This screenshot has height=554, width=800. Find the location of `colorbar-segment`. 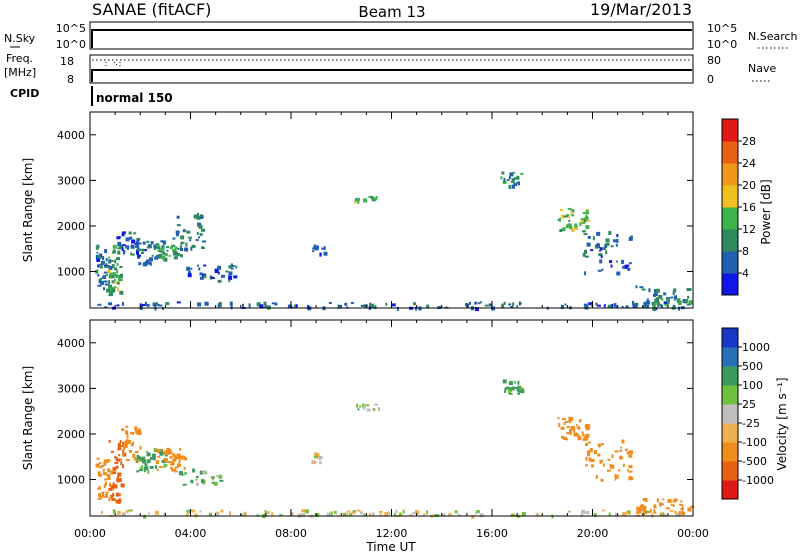

colorbar-segment is located at coordinates (730, 471).